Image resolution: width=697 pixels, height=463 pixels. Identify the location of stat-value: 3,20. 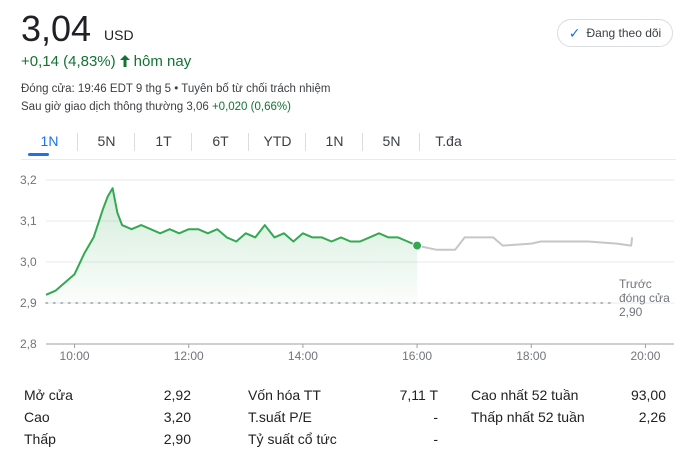
(177, 417).